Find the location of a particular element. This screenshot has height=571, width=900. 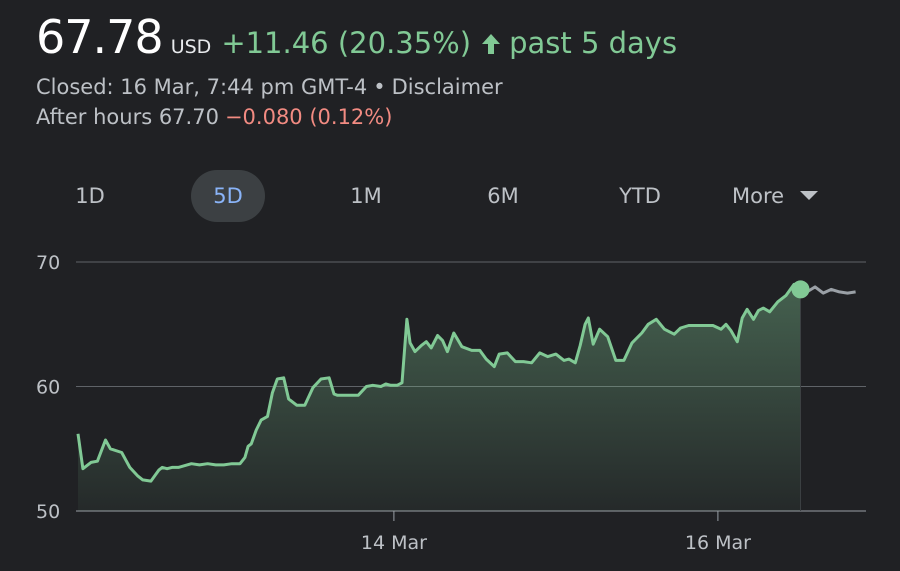

x-tick-label: 14 Mar is located at coordinates (394, 543).